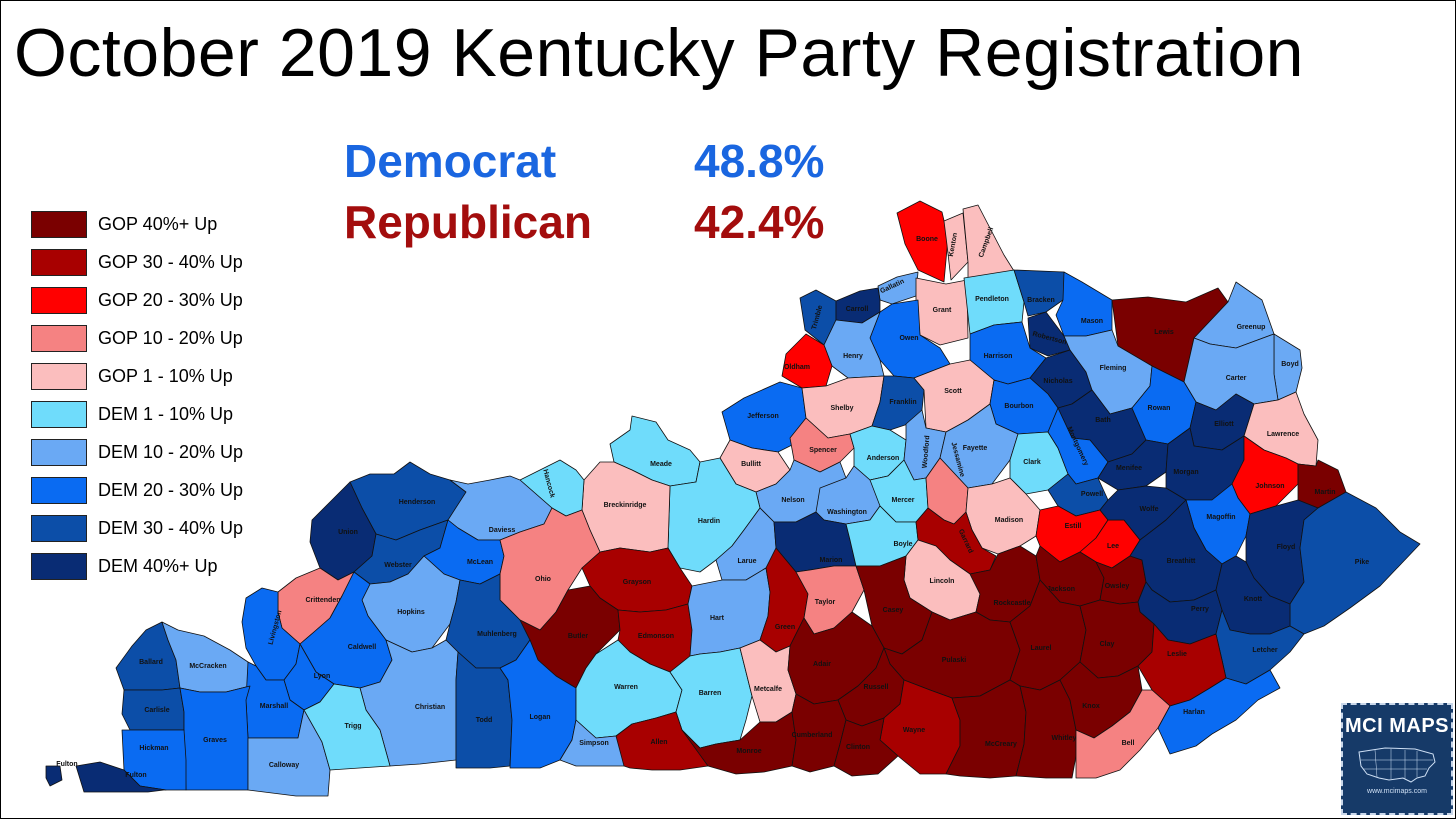 The height and width of the screenshot is (819, 1456). I want to click on county-hancock: Hancock, so click(552, 488).